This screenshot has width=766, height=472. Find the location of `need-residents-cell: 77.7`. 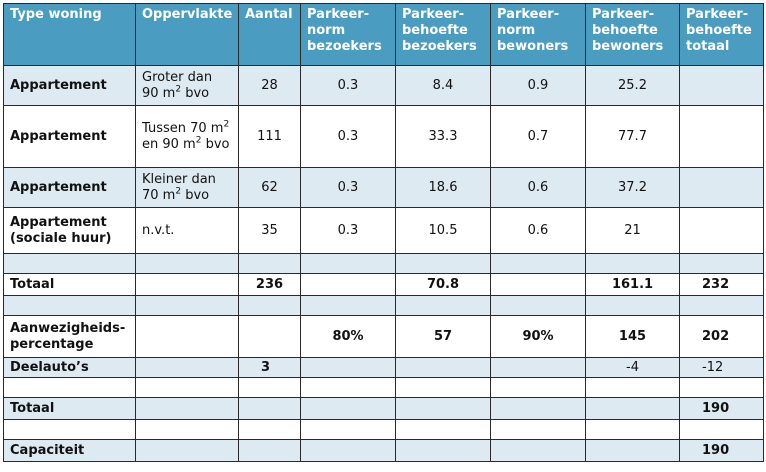

need-residents-cell: 77.7 is located at coordinates (632, 136).